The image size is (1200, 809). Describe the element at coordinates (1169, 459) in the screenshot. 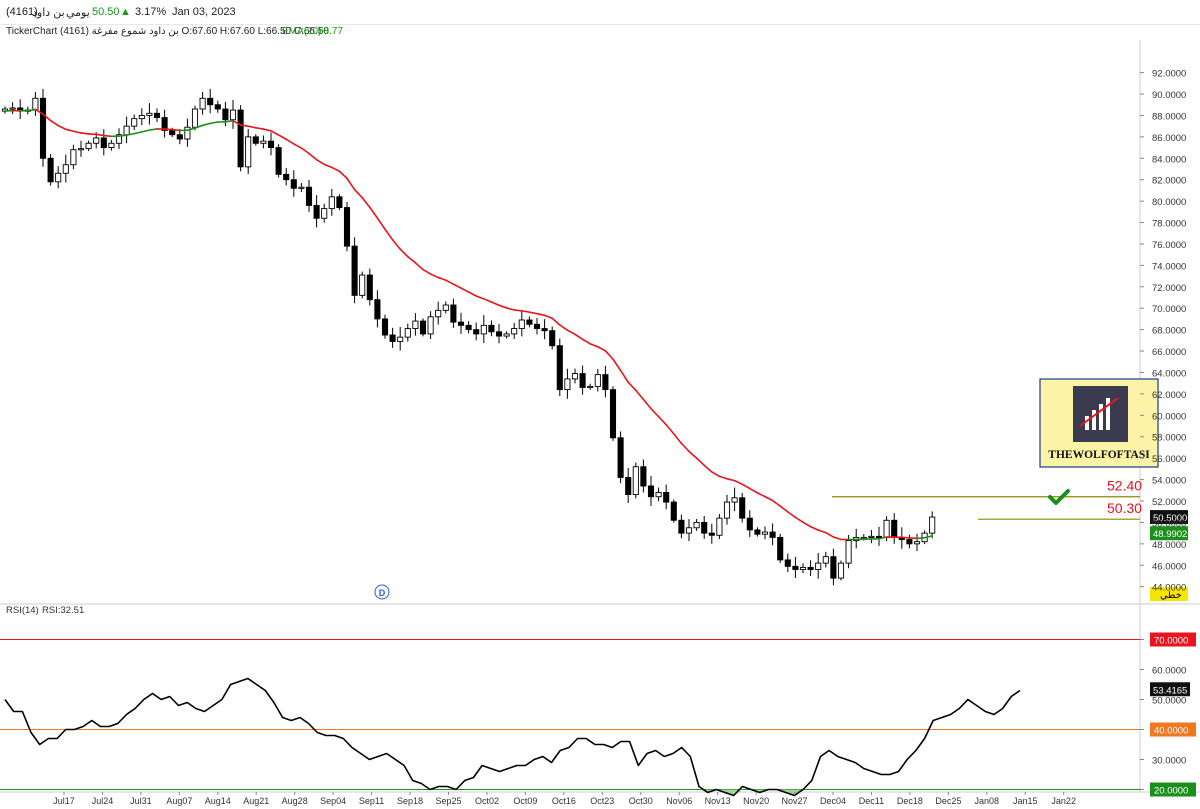

I see `price-tick-label: 56.0000` at that location.